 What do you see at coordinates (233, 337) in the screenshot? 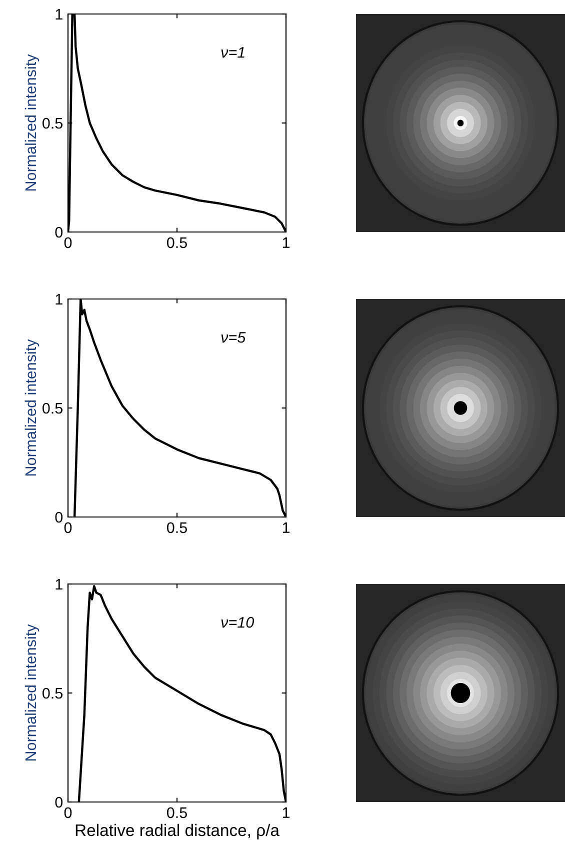
I see `annotation: ν=5` at bounding box center [233, 337].